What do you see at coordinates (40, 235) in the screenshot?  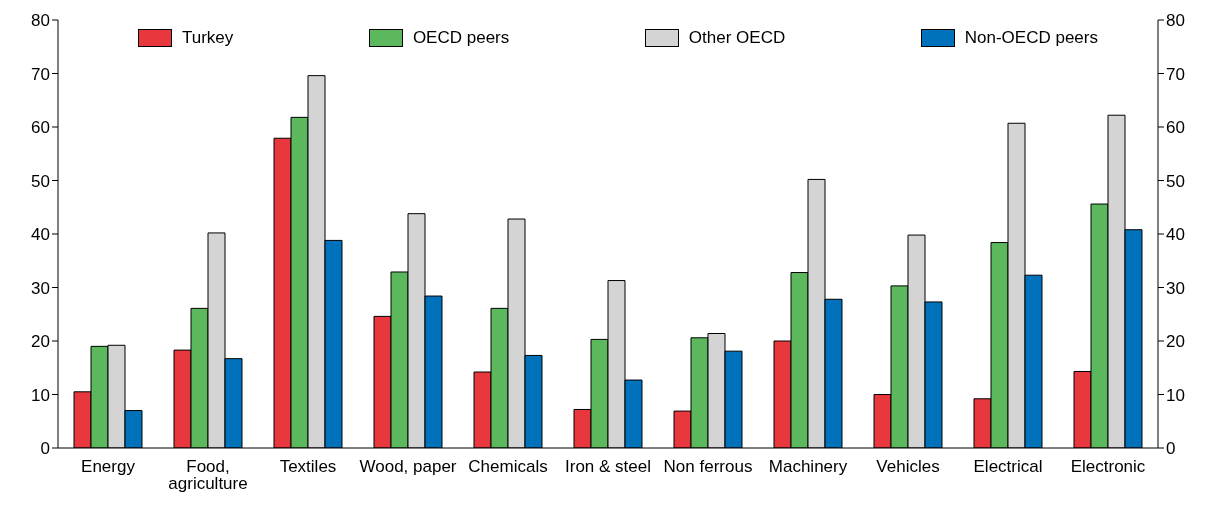 I see `y-tick-label: 40` at bounding box center [40, 235].